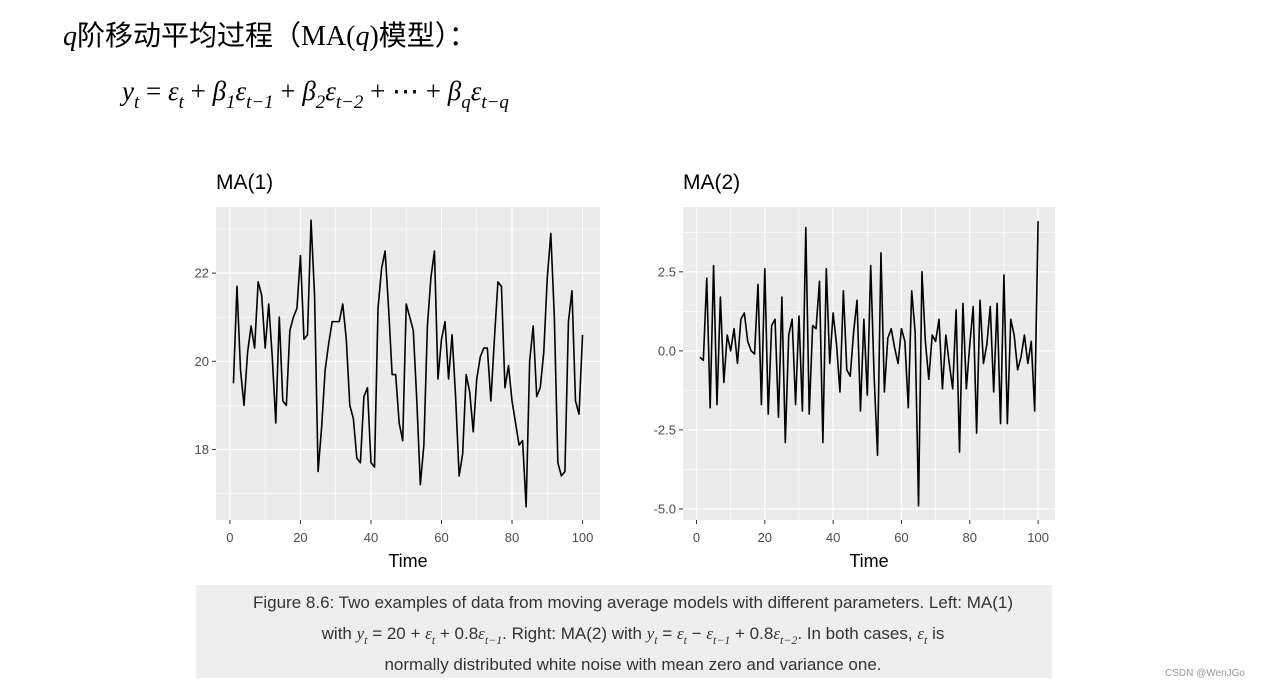 The image size is (1265, 686). I want to click on watermark: CSDN @WenJGo, so click(1205, 673).